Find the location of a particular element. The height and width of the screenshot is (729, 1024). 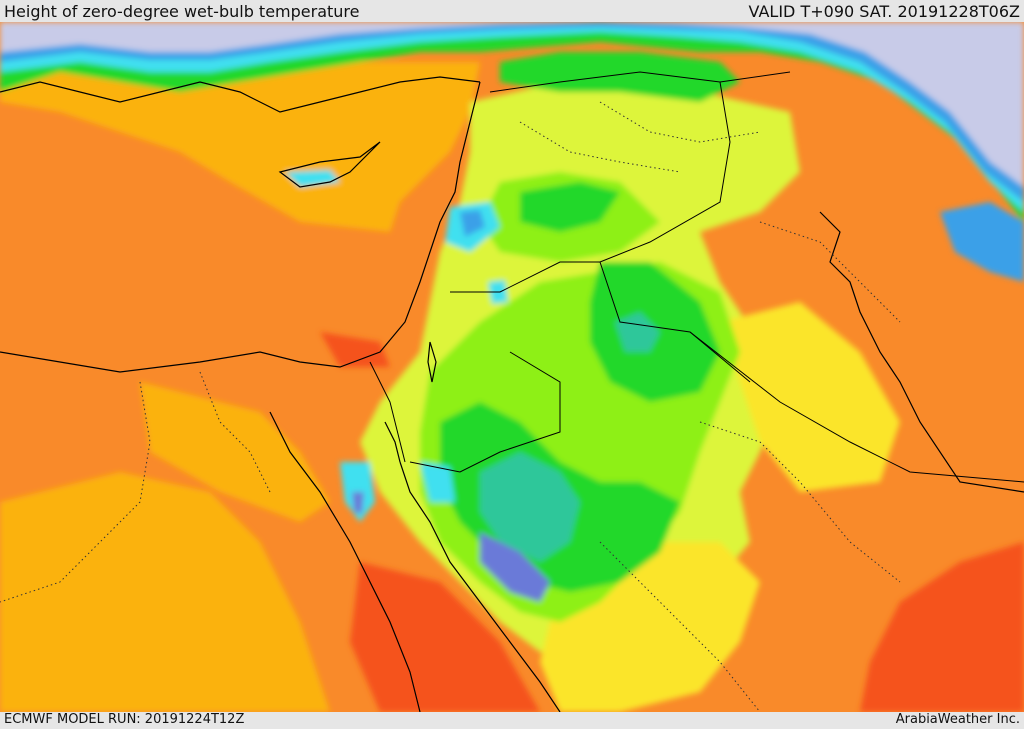

field-turkey-green is located at coordinates (620, 77).